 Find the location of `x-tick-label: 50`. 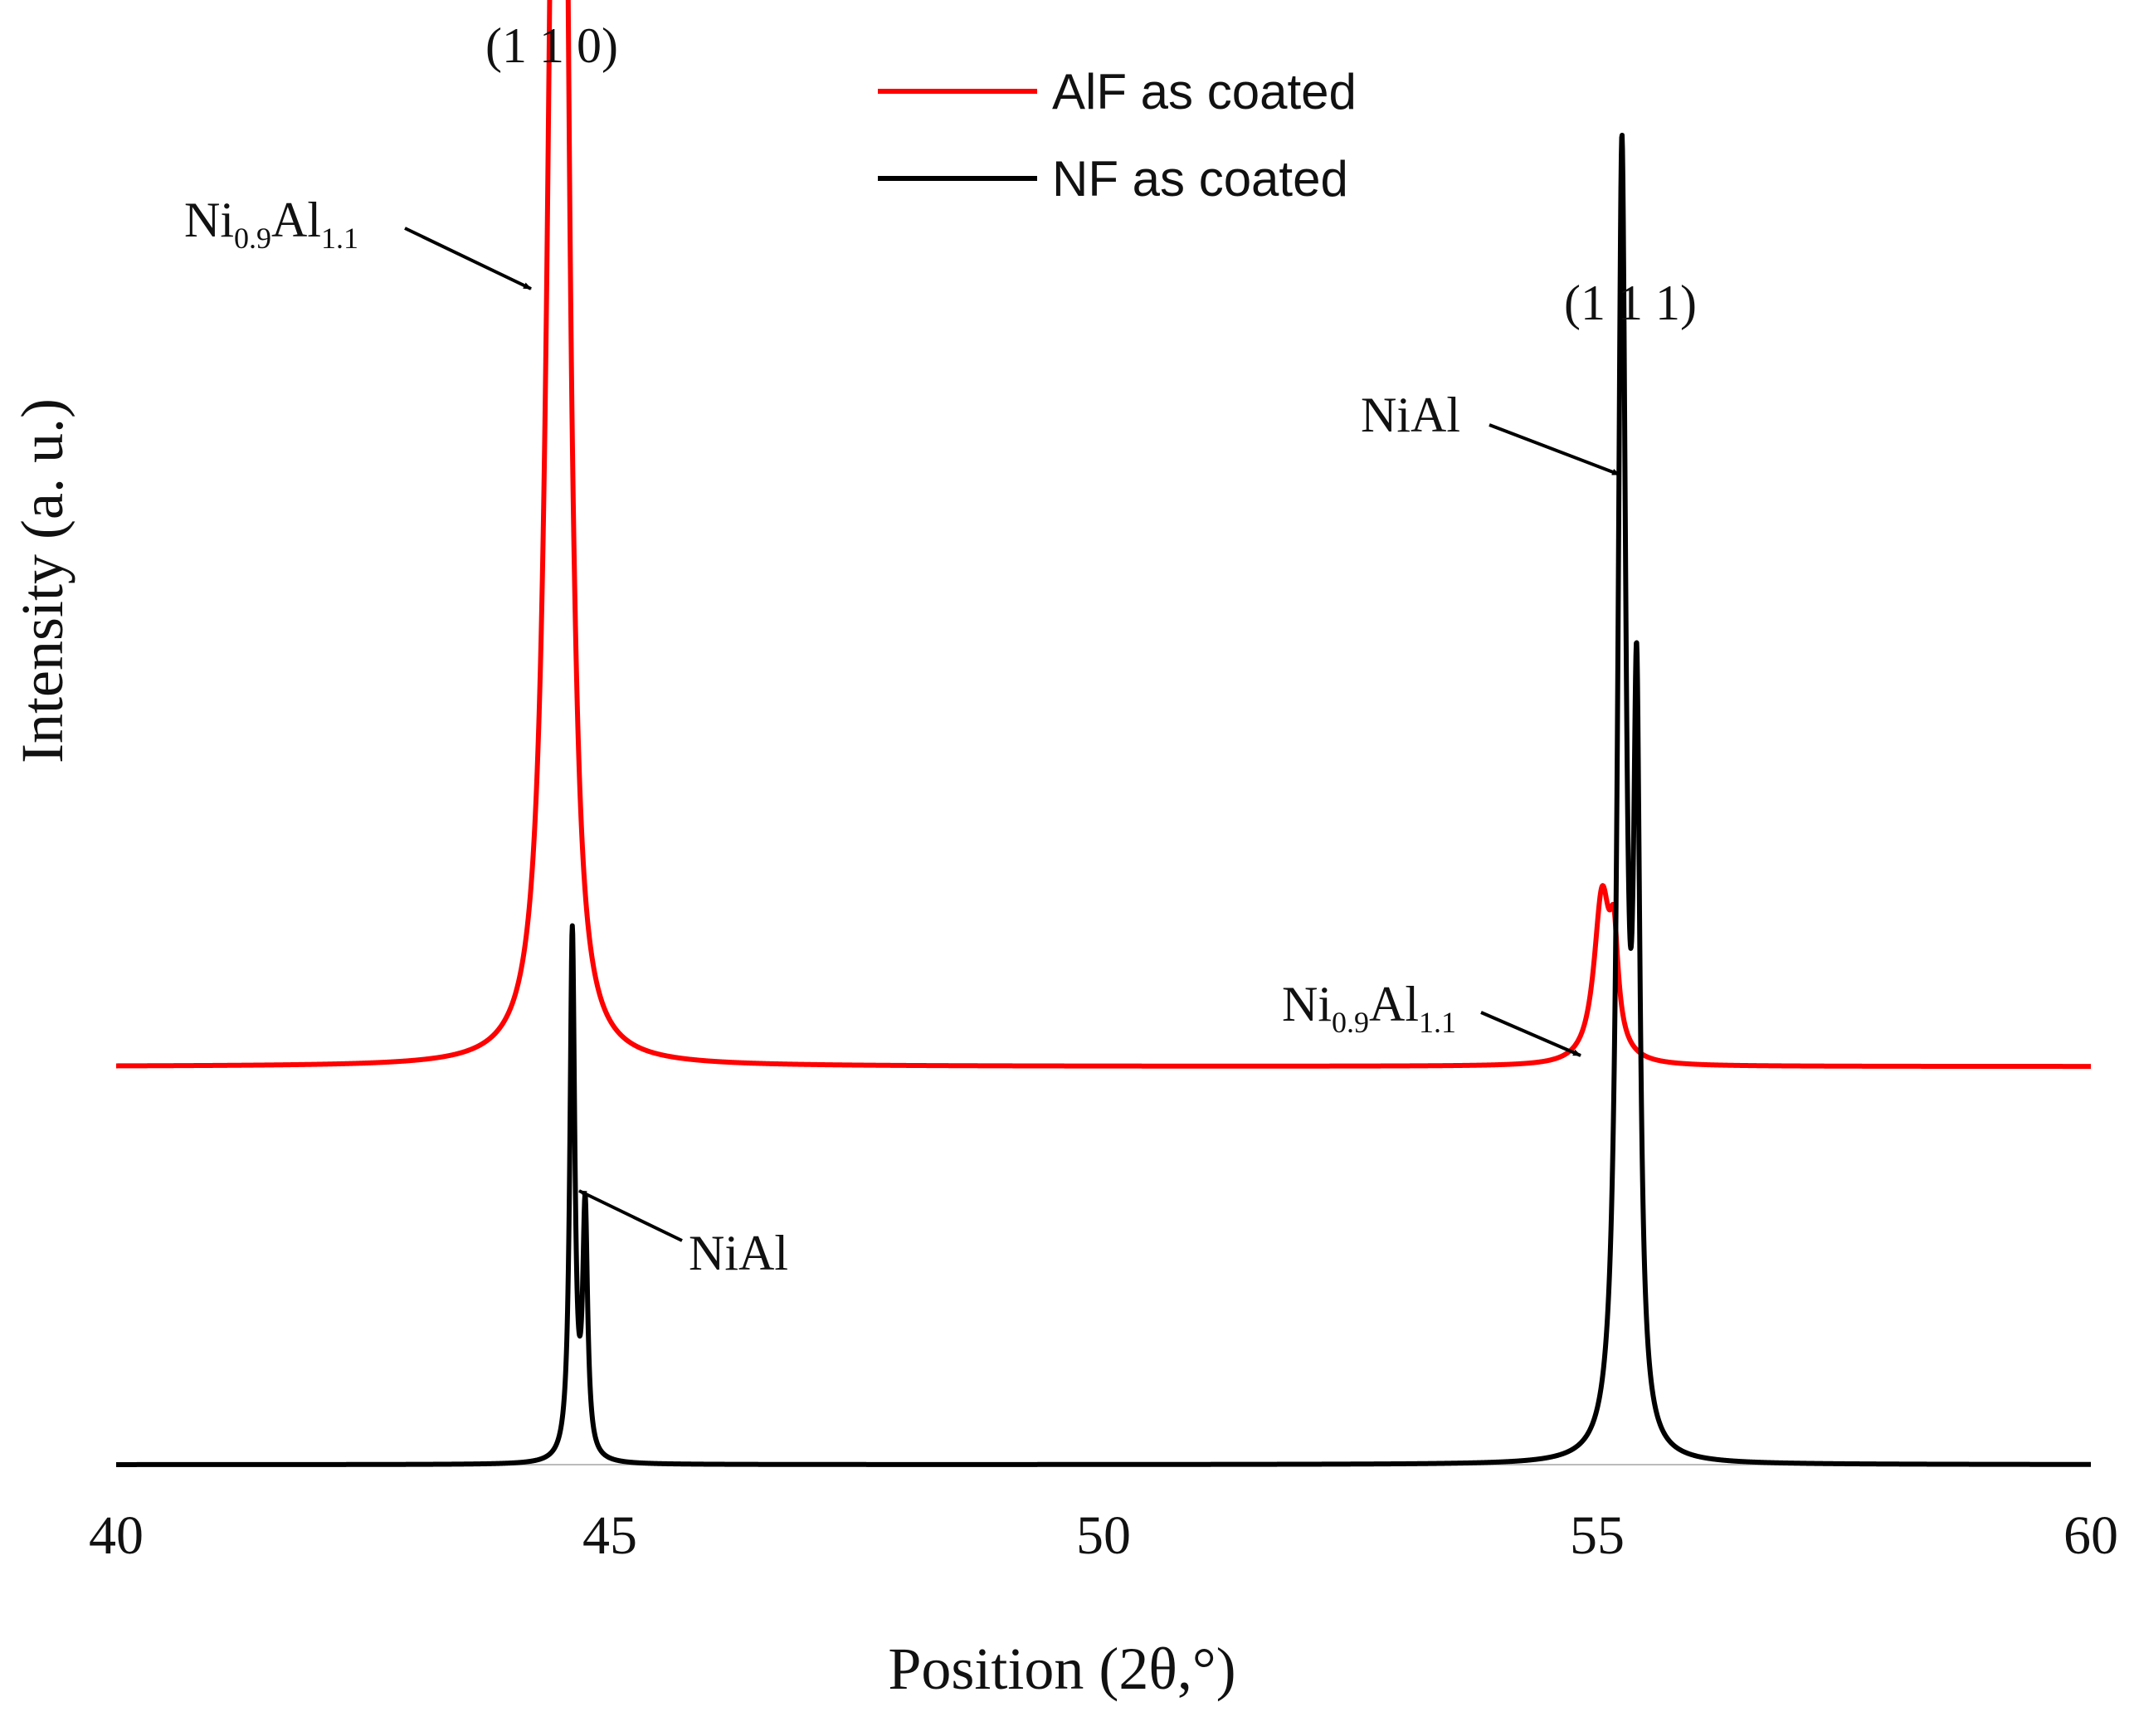

x-tick-label: 50 is located at coordinates (1103, 1535).